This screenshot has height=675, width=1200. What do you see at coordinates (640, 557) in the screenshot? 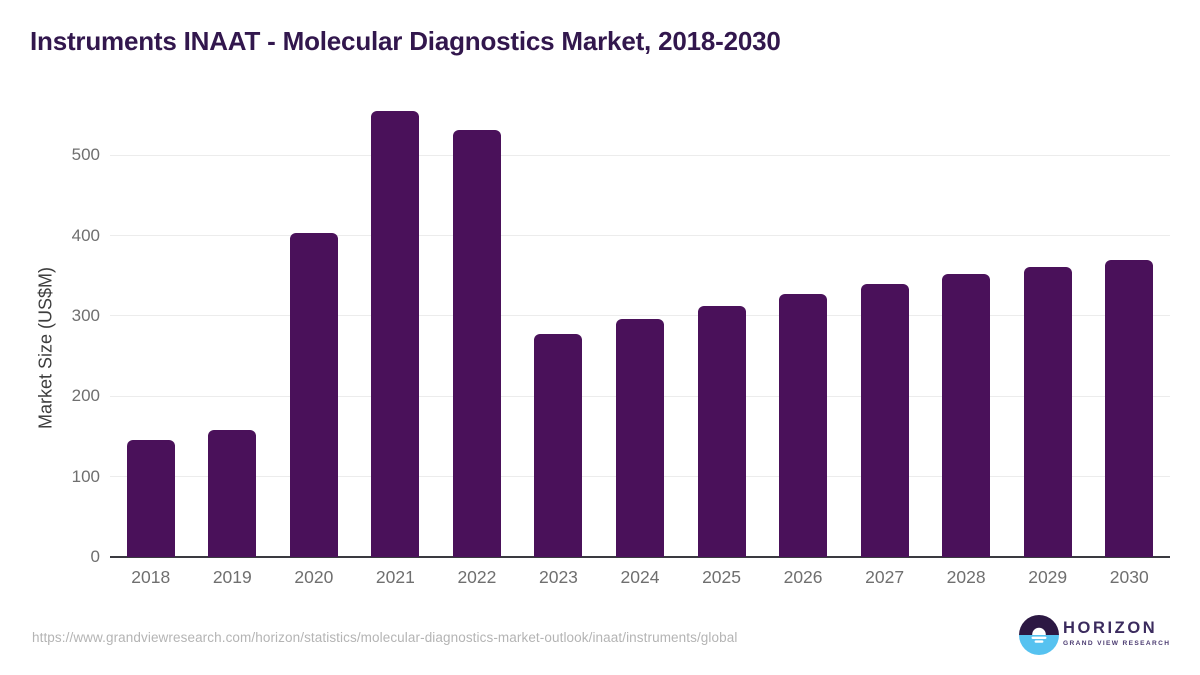
I see `x-axis-line` at bounding box center [640, 557].